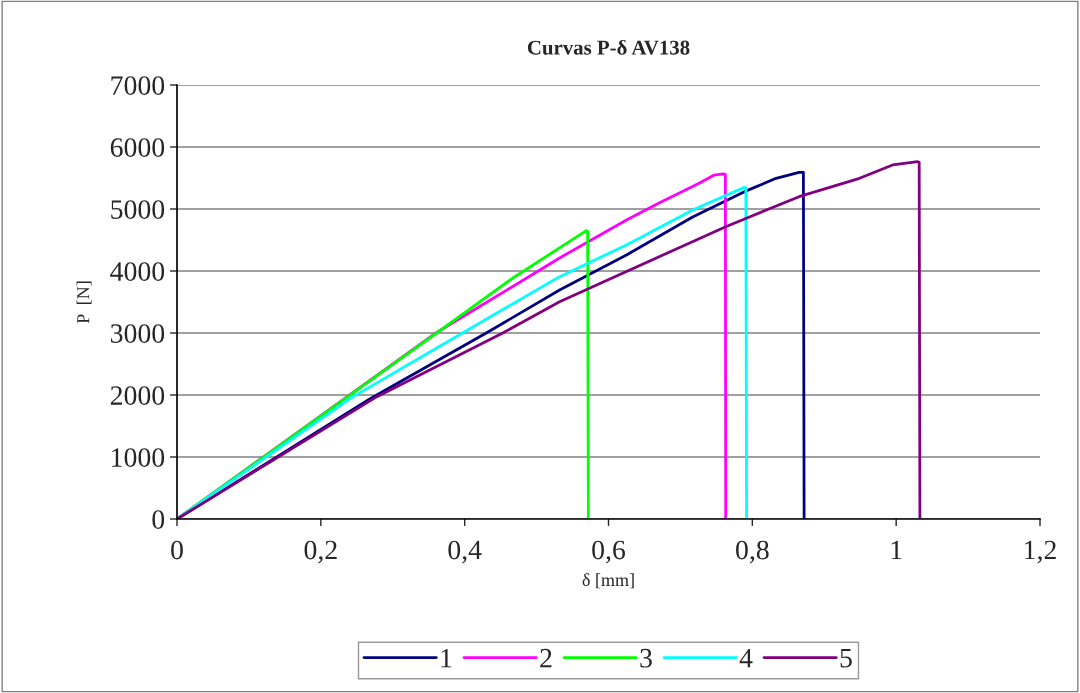  Describe the element at coordinates (465, 552) in the screenshot. I see `x-tick-label: 0,4` at that location.